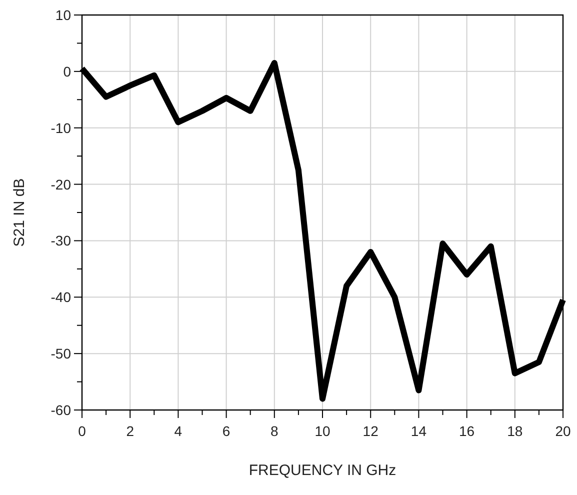 This screenshot has height=495, width=577. I want to click on y-tick-label: -50, so click(61, 354).